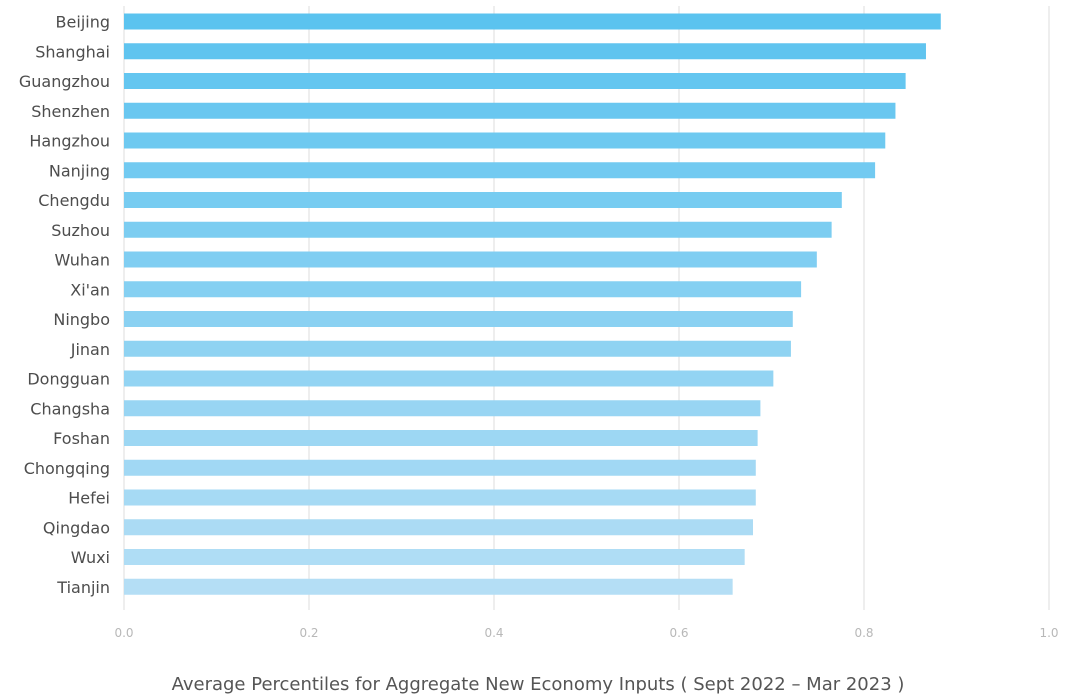  I want to click on category-label: Ningbo, so click(81, 319).